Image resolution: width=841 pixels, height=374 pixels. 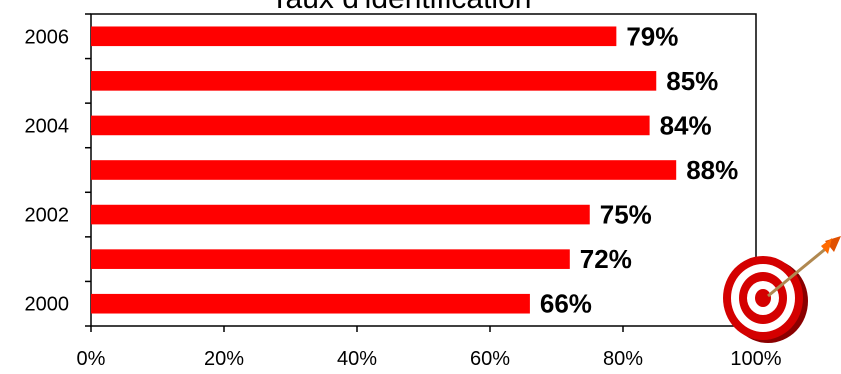 I want to click on x-tick-label-60: 60%, so click(x=490, y=359).